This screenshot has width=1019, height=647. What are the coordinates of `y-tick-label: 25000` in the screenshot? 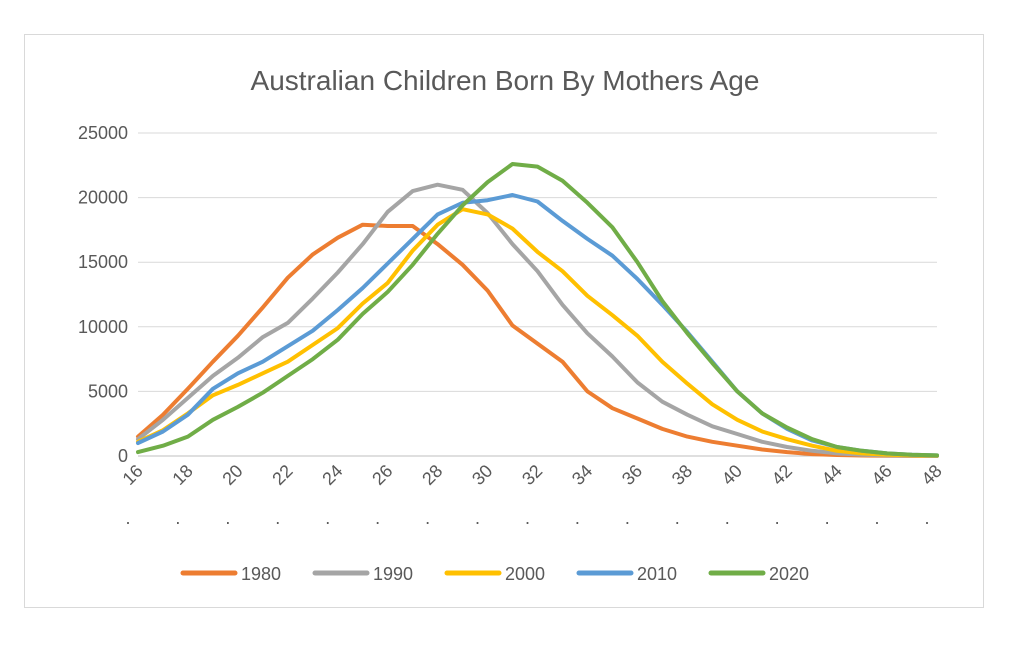 It's located at (103, 133).